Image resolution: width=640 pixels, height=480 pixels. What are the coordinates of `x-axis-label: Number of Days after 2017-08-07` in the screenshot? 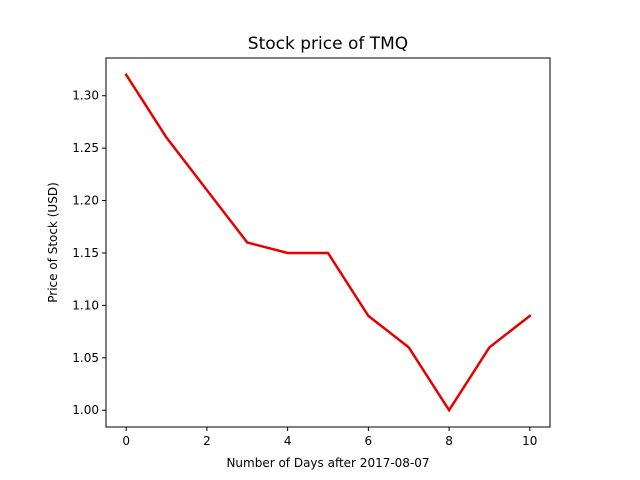 It's located at (327, 463).